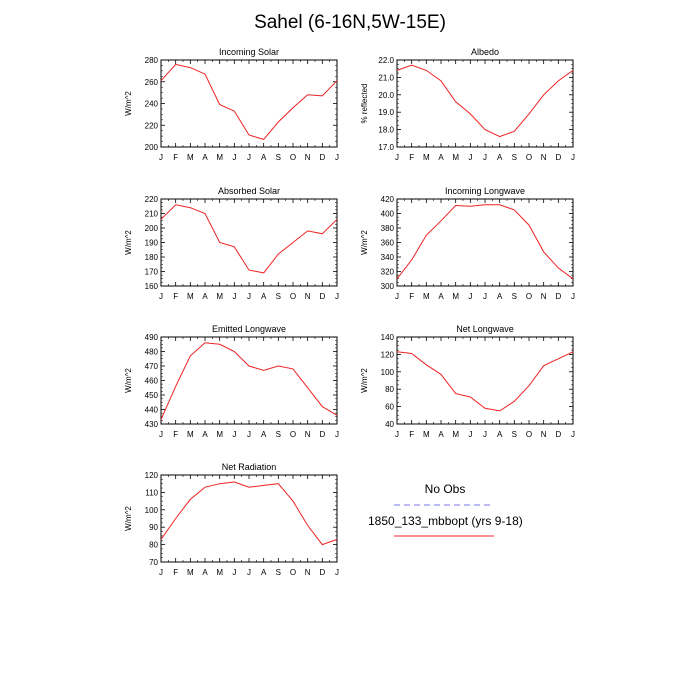  I want to click on absorbed-solar-series-line, so click(249, 239).